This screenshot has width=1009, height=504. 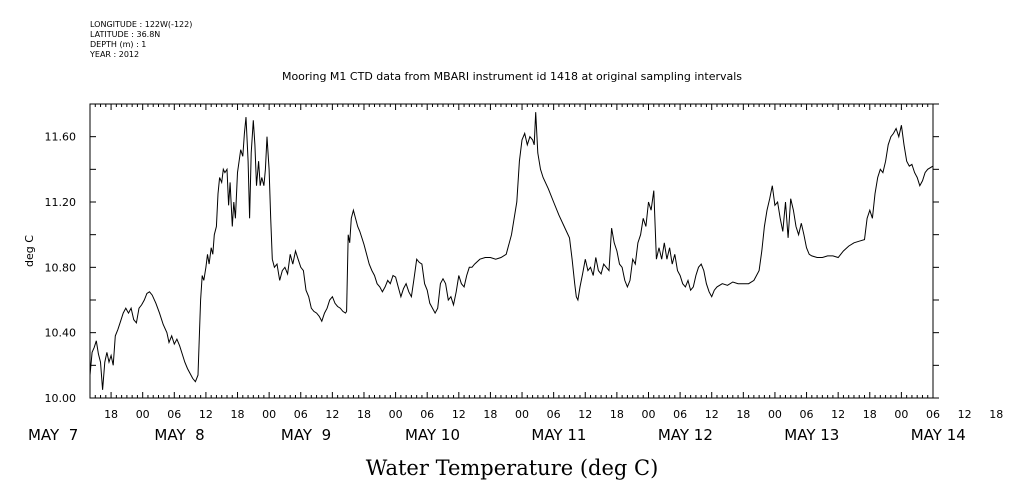 I want to click on x-day-label: MAY 10, so click(x=432, y=435).